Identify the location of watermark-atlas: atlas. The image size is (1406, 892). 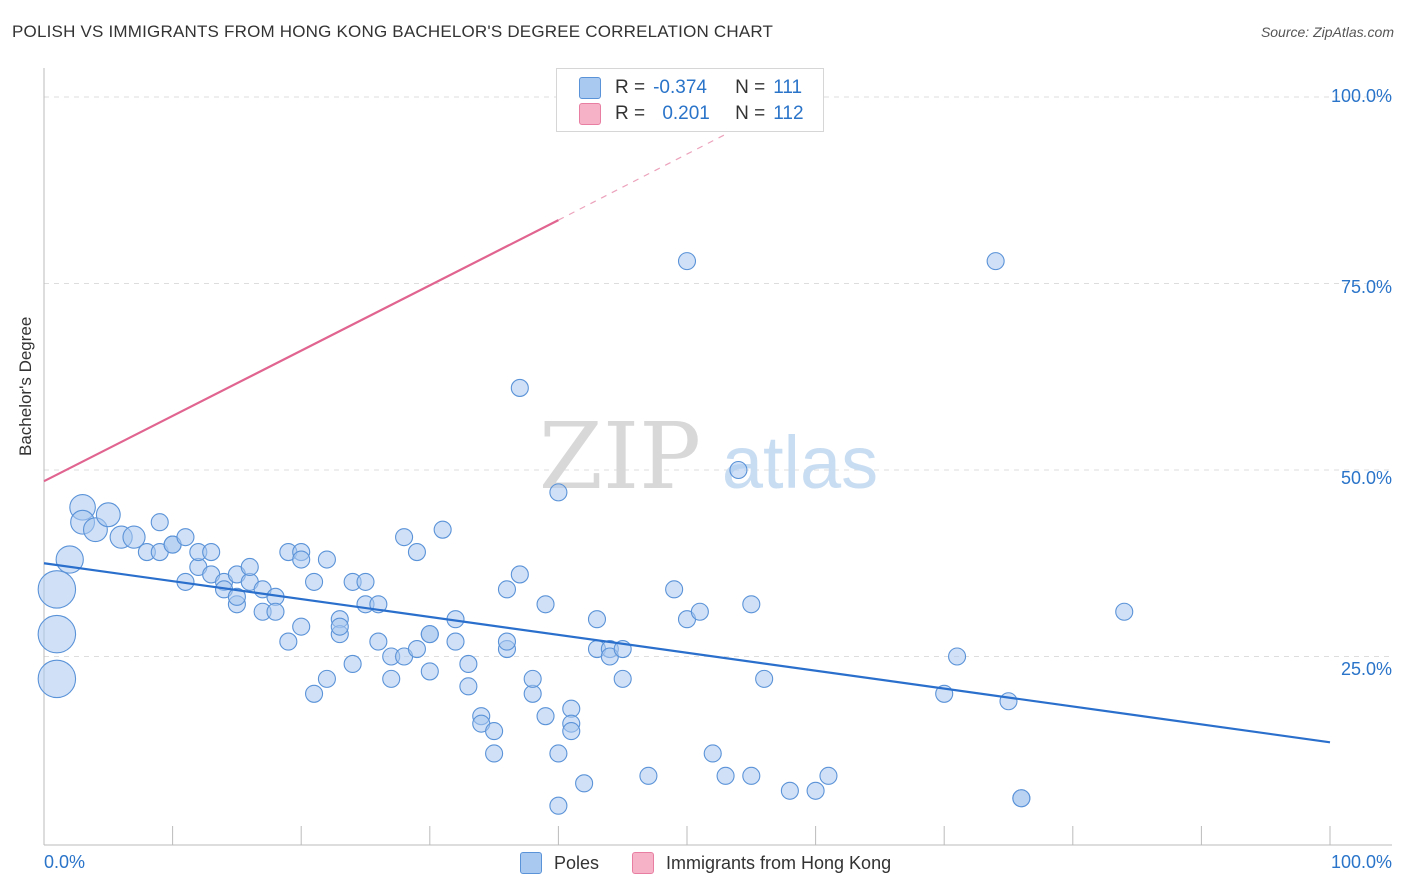
(800, 462).